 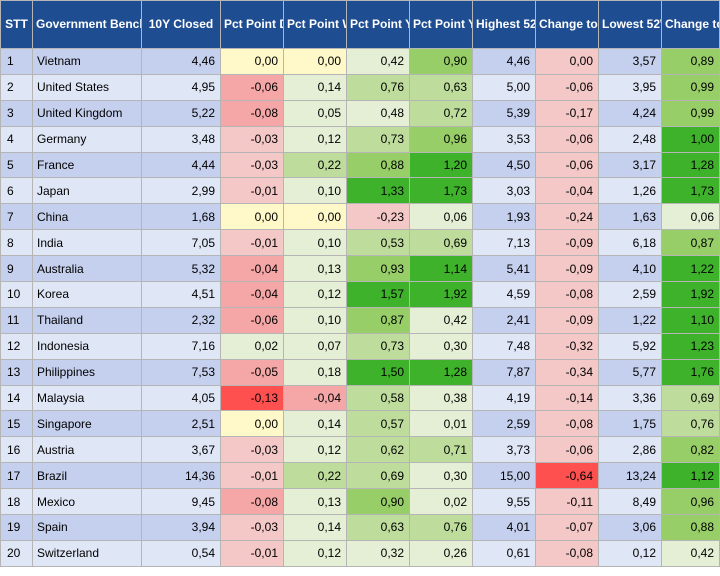 What do you see at coordinates (441, 61) in the screenshot?
I see `cell-pct-yy: 0,90` at bounding box center [441, 61].